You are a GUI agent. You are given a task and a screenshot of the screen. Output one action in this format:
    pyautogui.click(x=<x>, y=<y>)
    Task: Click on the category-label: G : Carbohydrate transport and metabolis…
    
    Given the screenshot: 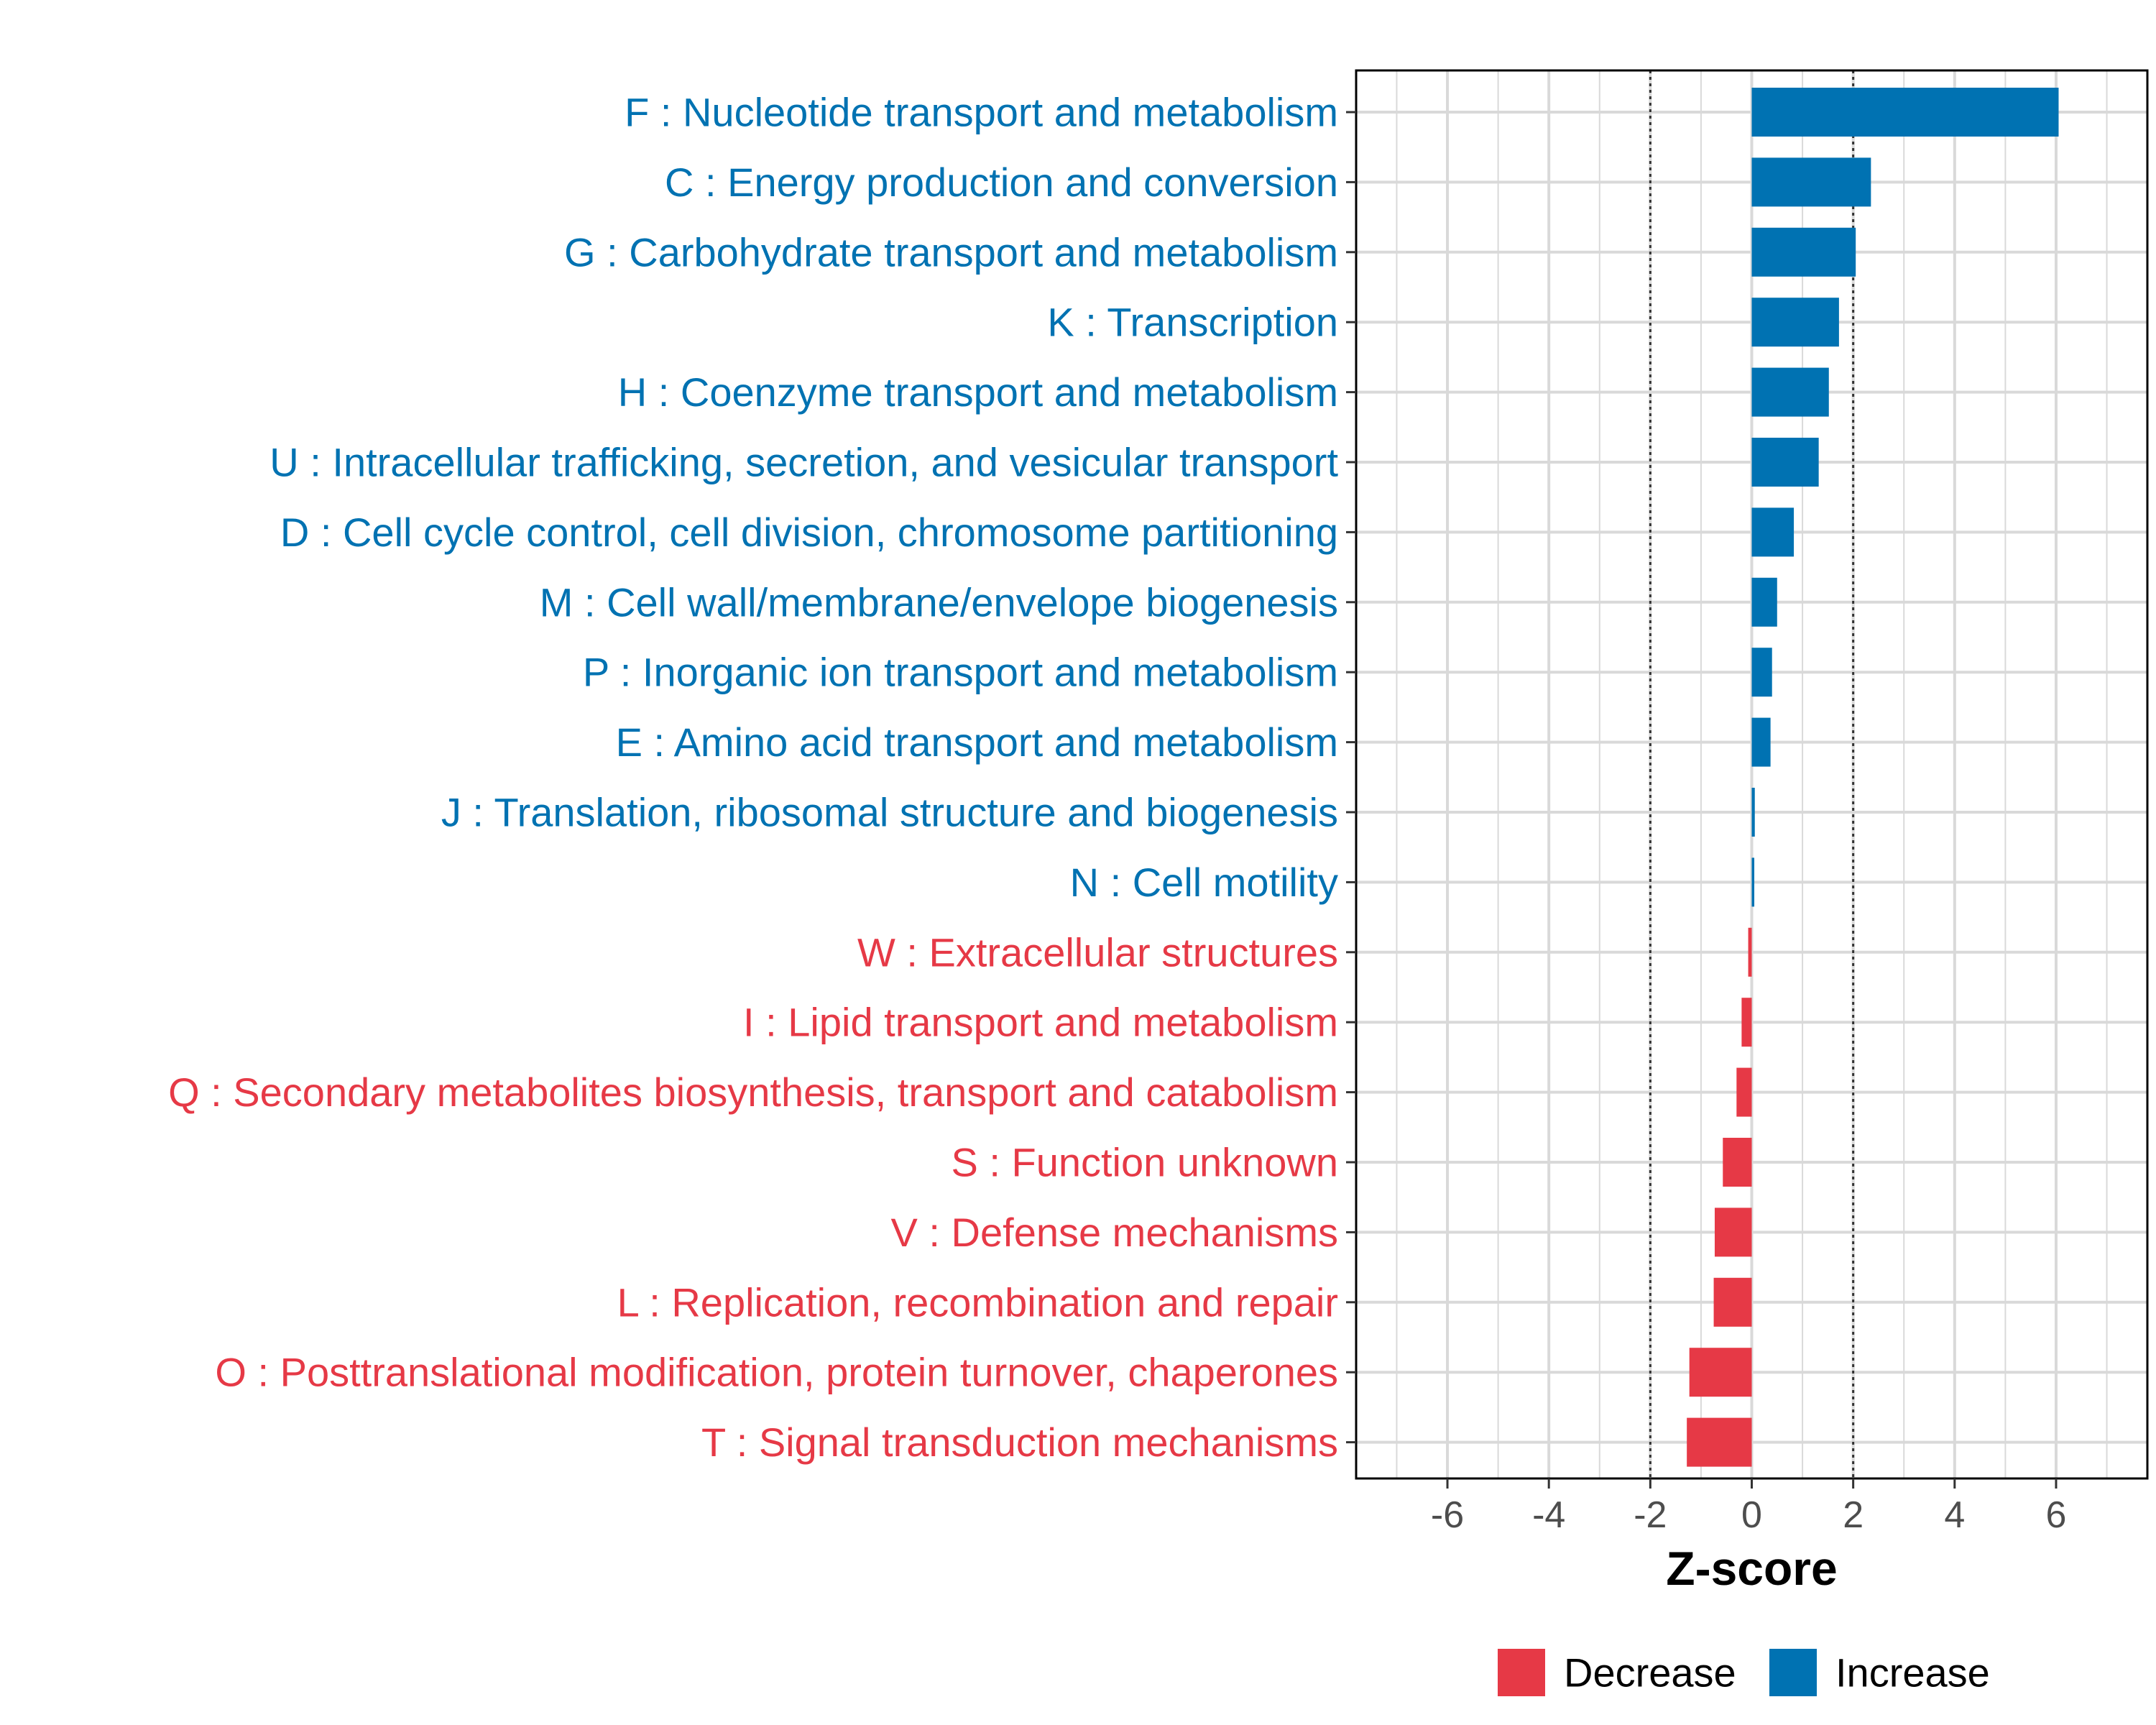 What is the action you would take?
    pyautogui.click(x=951, y=252)
    